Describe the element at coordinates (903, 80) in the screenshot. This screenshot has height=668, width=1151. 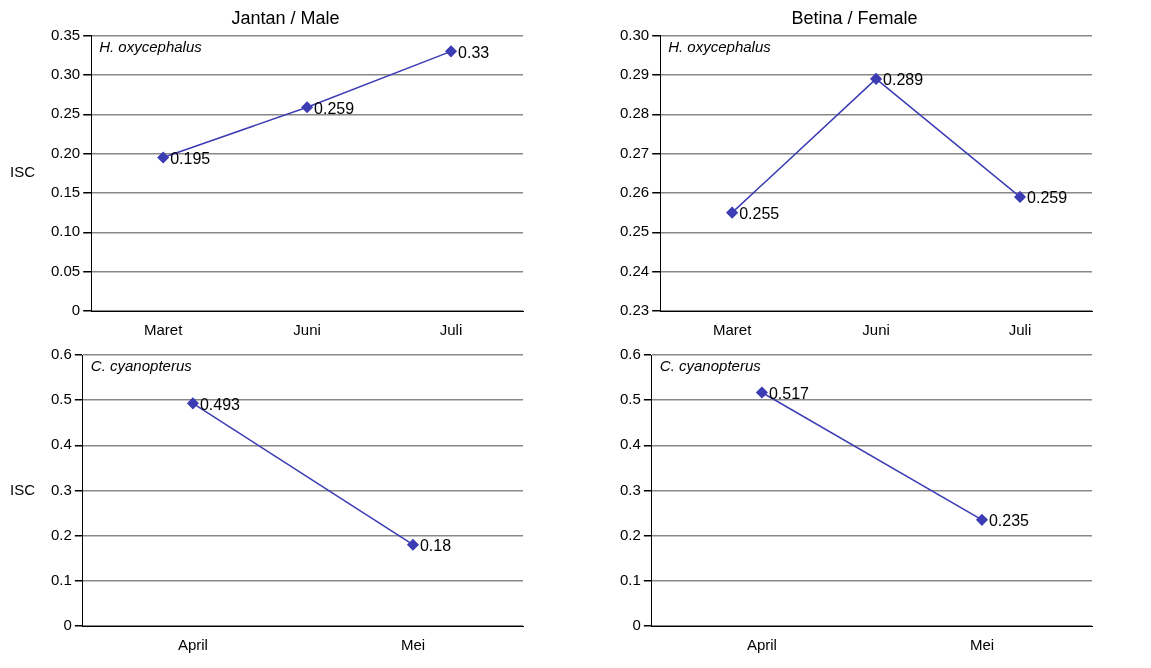
I see `data-label: 0.289` at that location.